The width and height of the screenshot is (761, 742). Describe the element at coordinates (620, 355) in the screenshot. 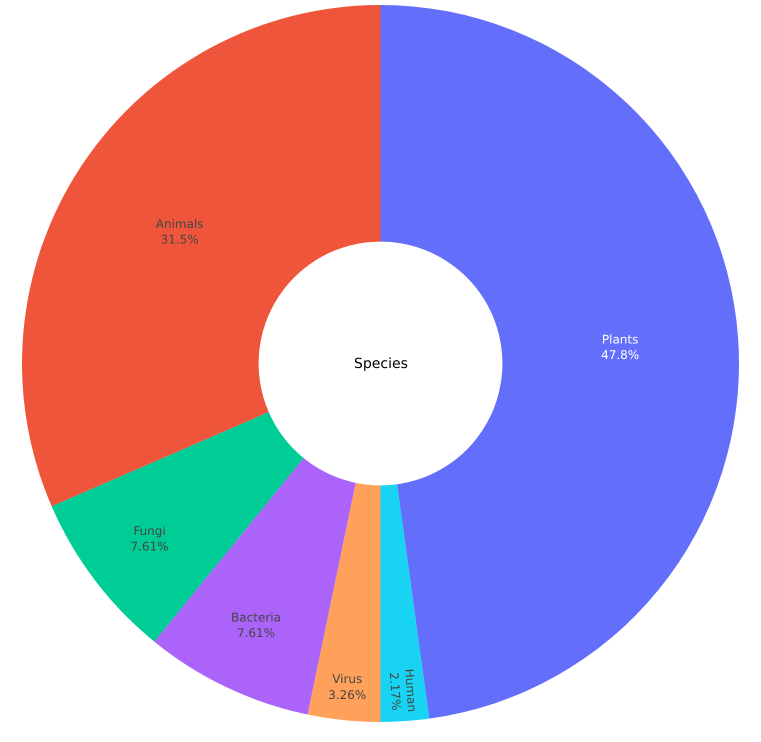

I see `data-label: 47.8%` at that location.